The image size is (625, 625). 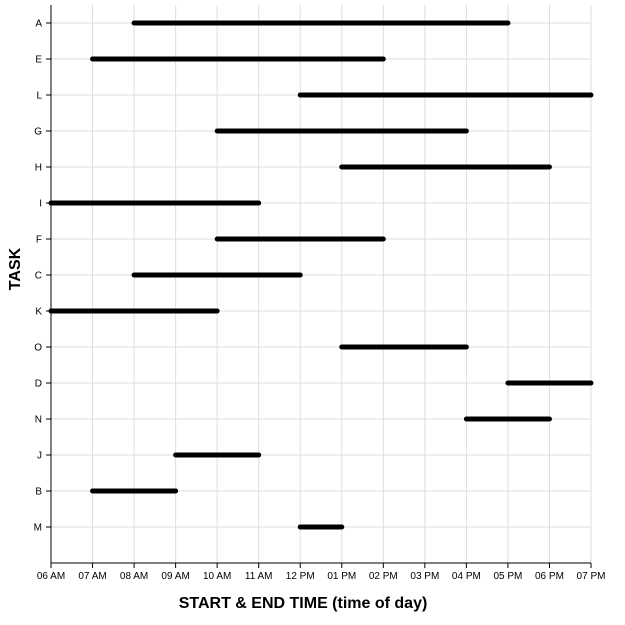 I want to click on x-tick-label: 08 AM, so click(x=134, y=576).